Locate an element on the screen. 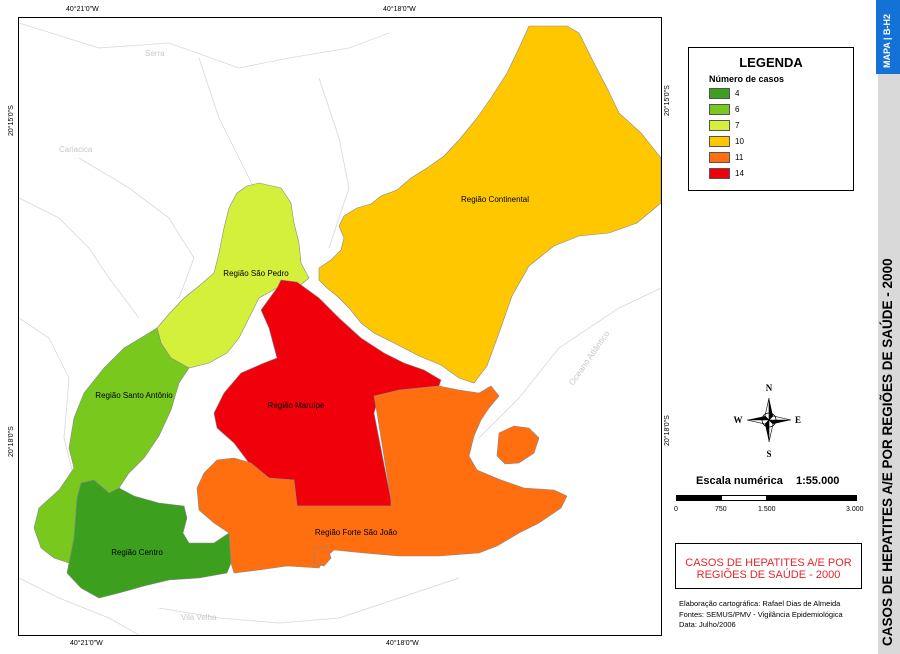 The image size is (900, 654). coord-top-west: 40°21'0"W is located at coordinates (82, 9).